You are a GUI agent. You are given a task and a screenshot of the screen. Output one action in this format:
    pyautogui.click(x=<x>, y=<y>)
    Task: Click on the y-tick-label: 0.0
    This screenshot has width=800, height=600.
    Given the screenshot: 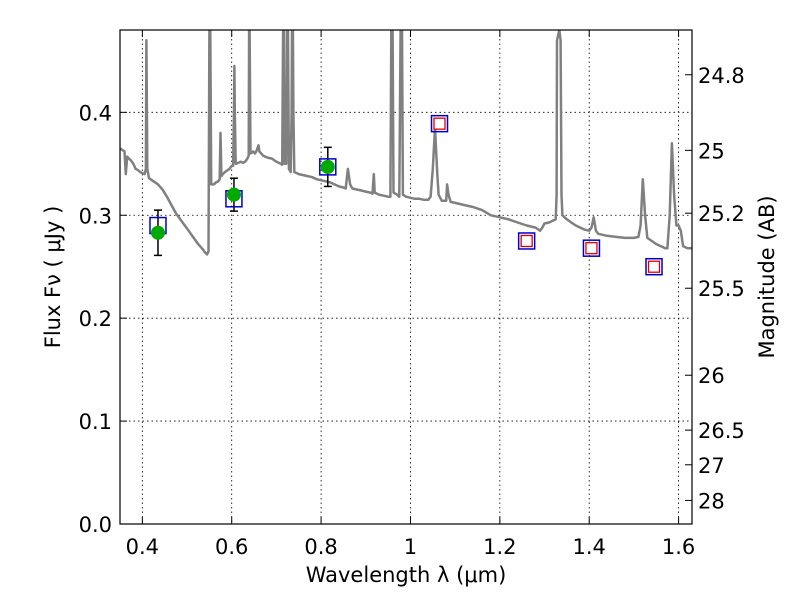 What is the action you would take?
    pyautogui.click(x=95, y=525)
    